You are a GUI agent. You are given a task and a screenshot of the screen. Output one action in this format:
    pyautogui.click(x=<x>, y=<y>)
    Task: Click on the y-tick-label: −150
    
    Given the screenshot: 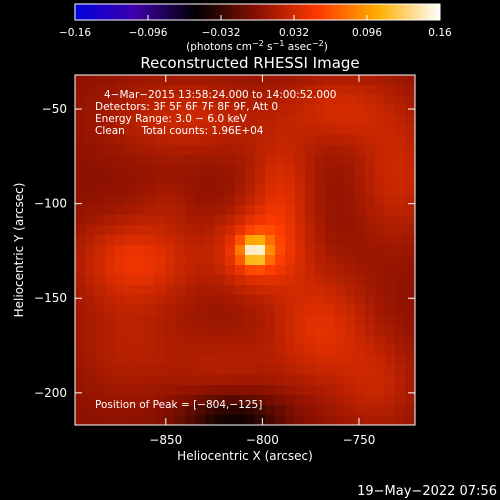 What is the action you would take?
    pyautogui.click(x=50, y=298)
    